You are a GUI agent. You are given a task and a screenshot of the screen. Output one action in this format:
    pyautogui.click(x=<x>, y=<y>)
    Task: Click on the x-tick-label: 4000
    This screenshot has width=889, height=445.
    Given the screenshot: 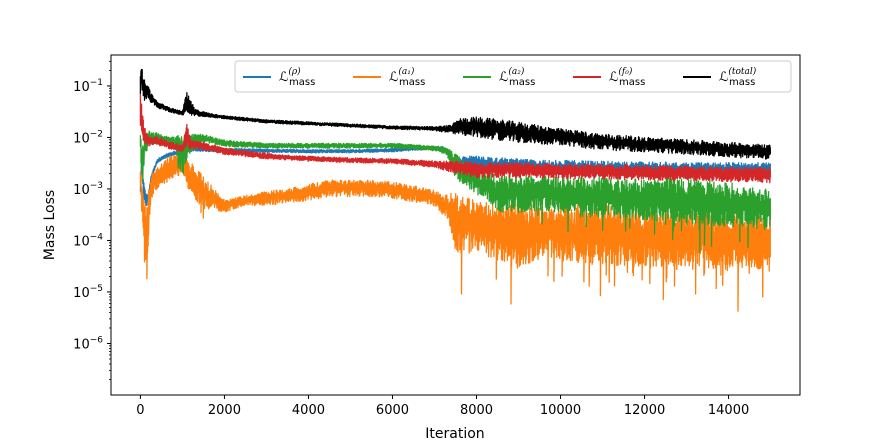 What is the action you would take?
    pyautogui.click(x=308, y=410)
    